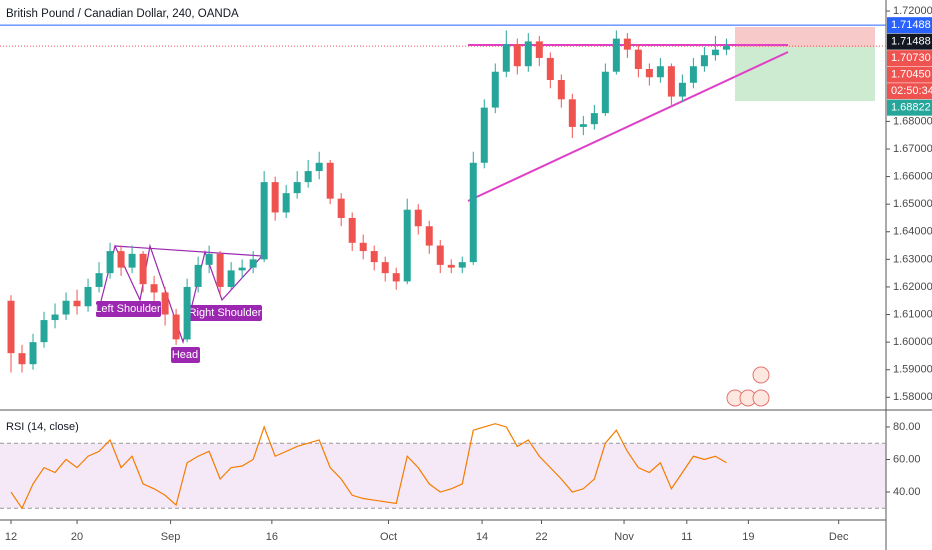  I want to click on trend-line, so click(628, 126).